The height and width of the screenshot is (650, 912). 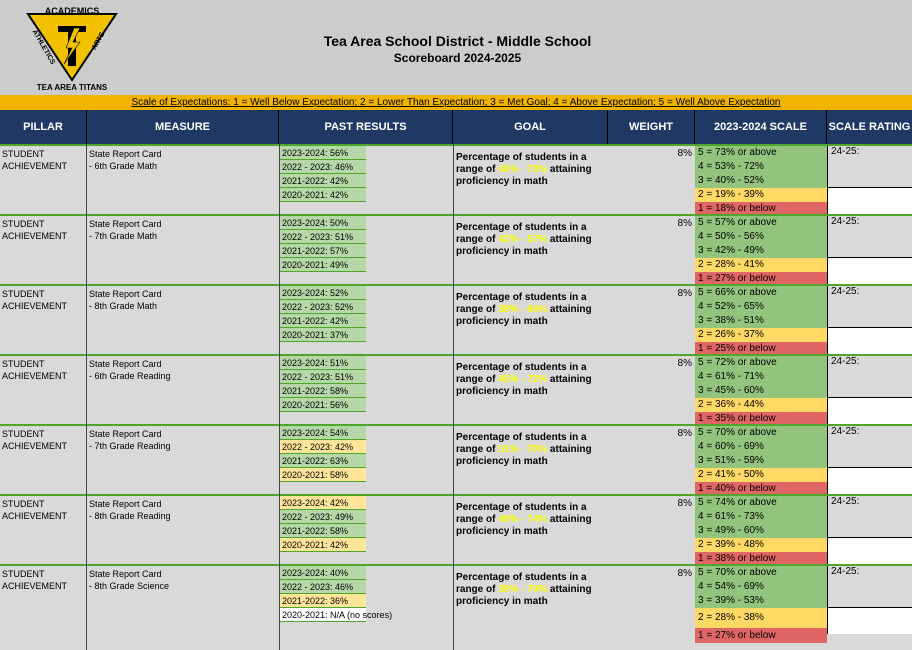 I want to click on scale-legend-label: Scale of Expectations:, so click(x=181, y=102).